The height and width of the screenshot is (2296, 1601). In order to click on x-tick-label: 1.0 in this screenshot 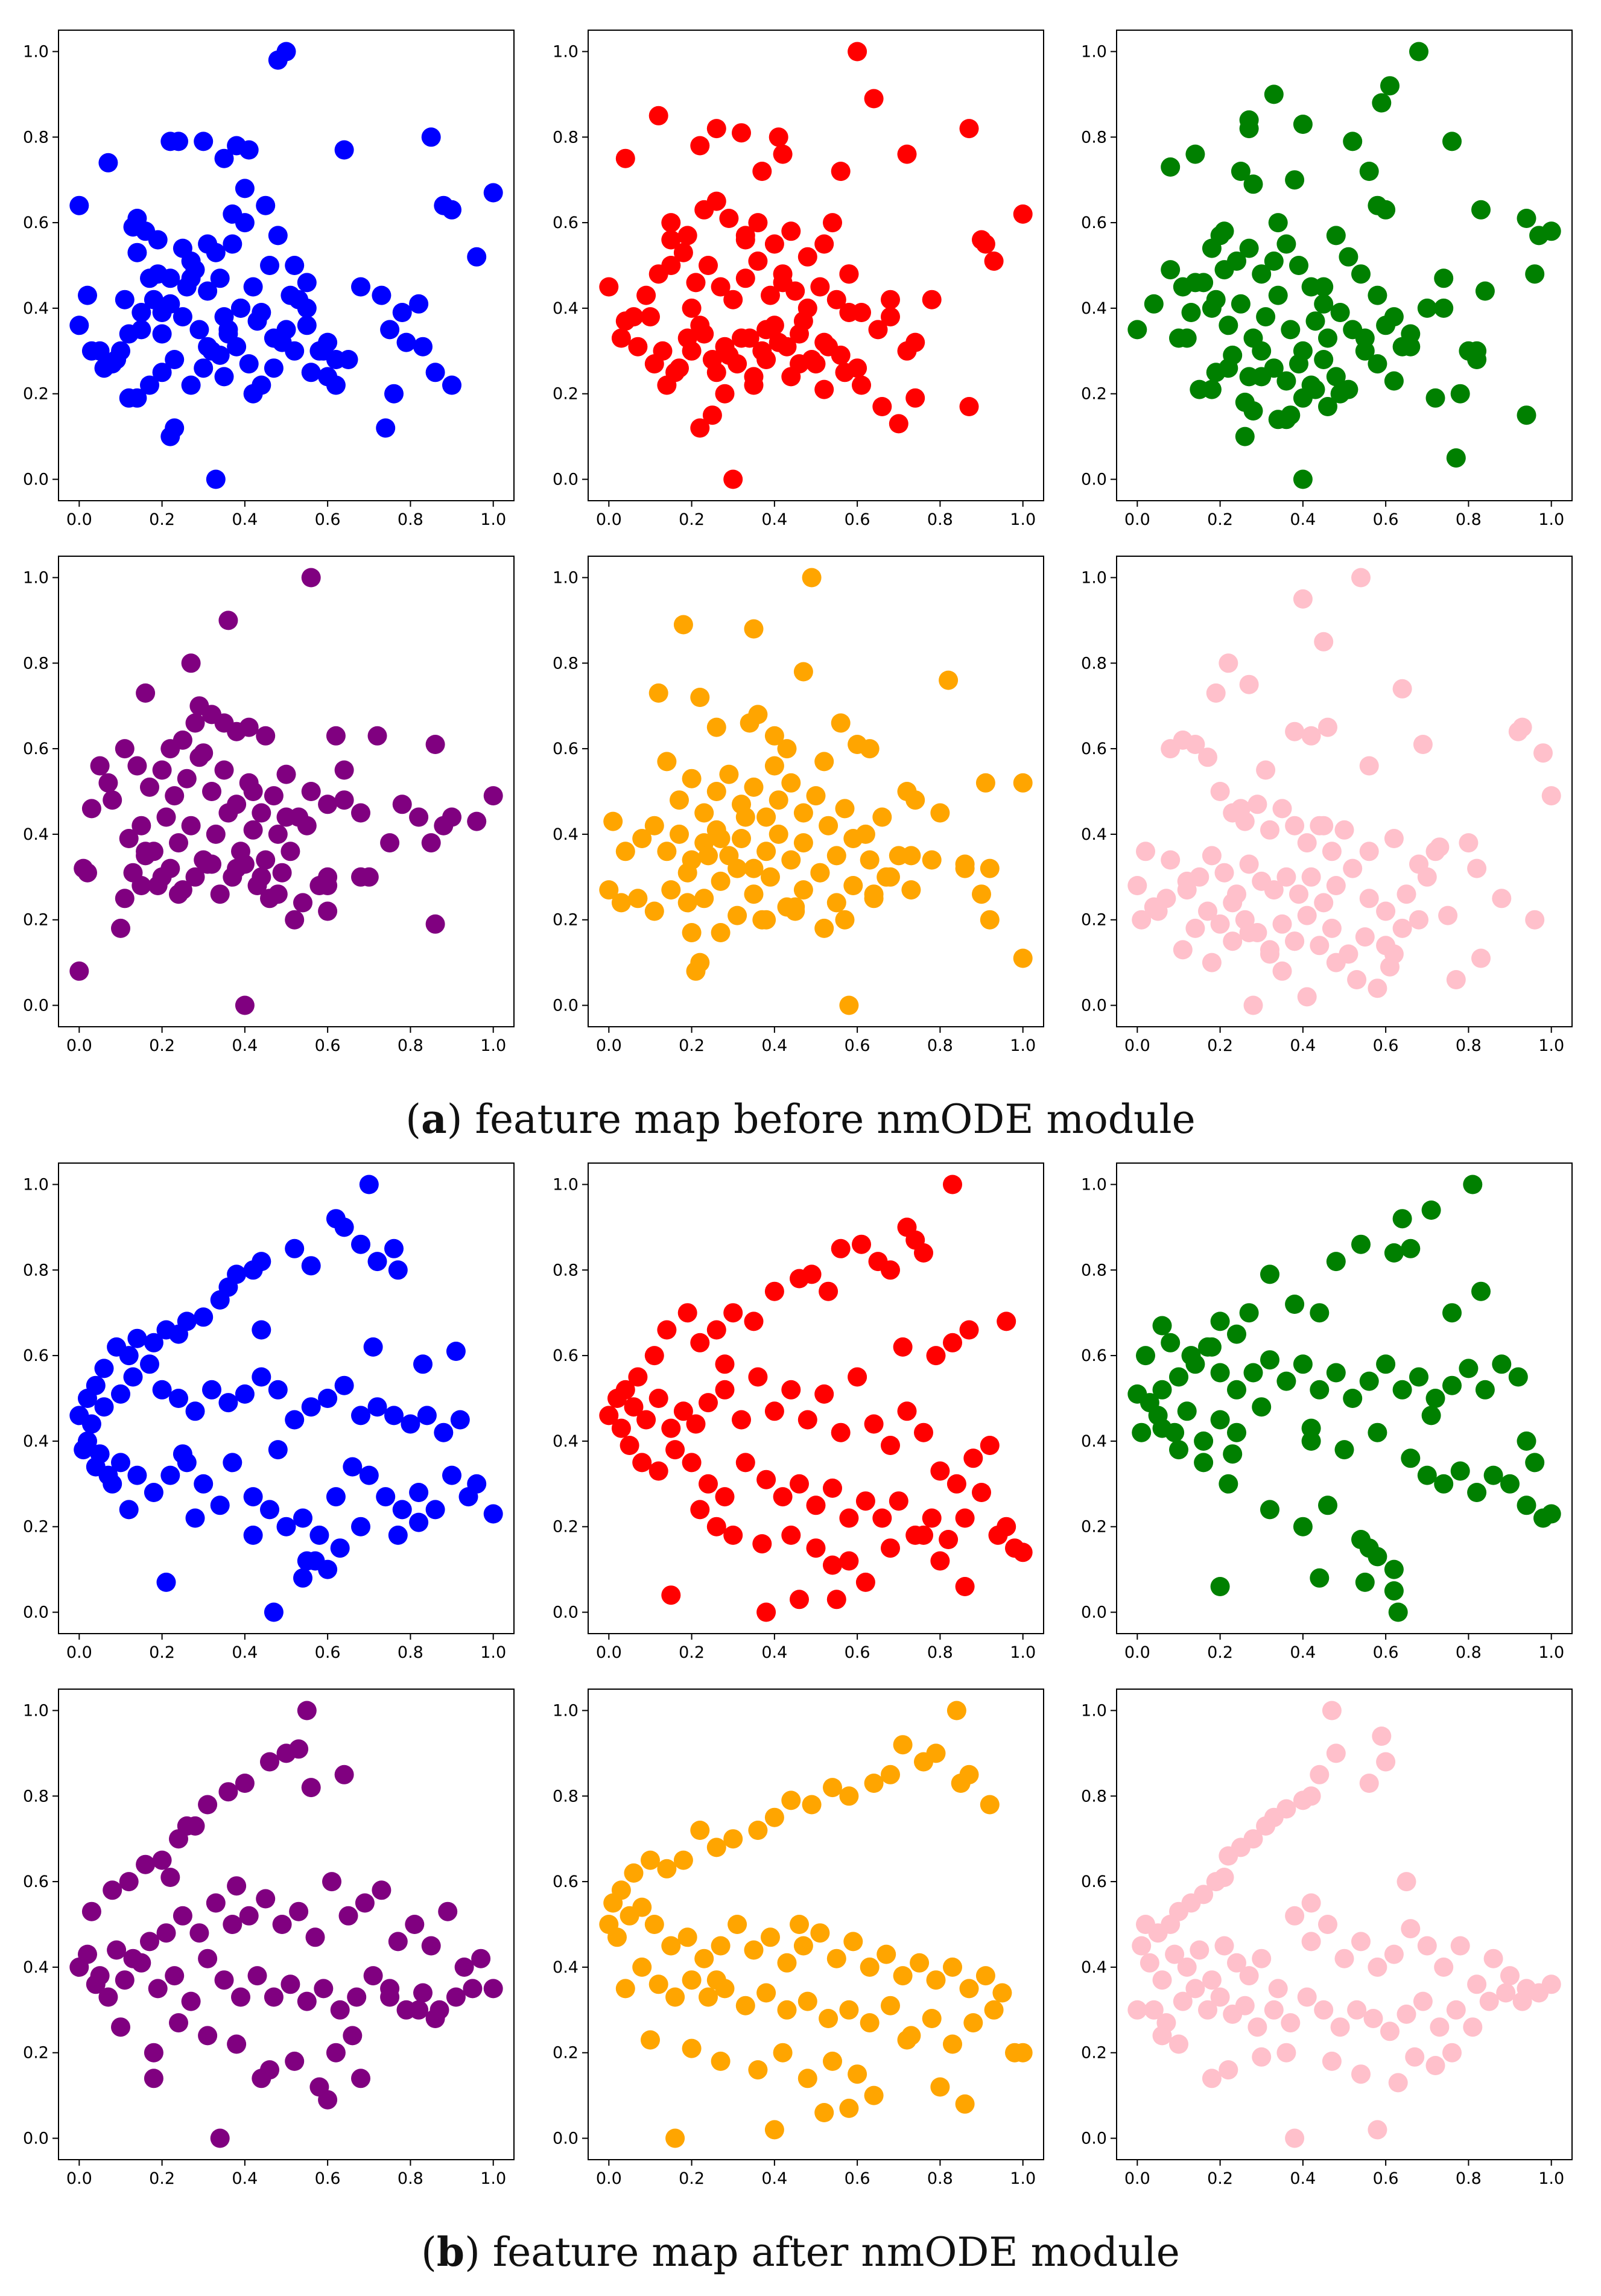, I will do `click(1551, 1653)`.